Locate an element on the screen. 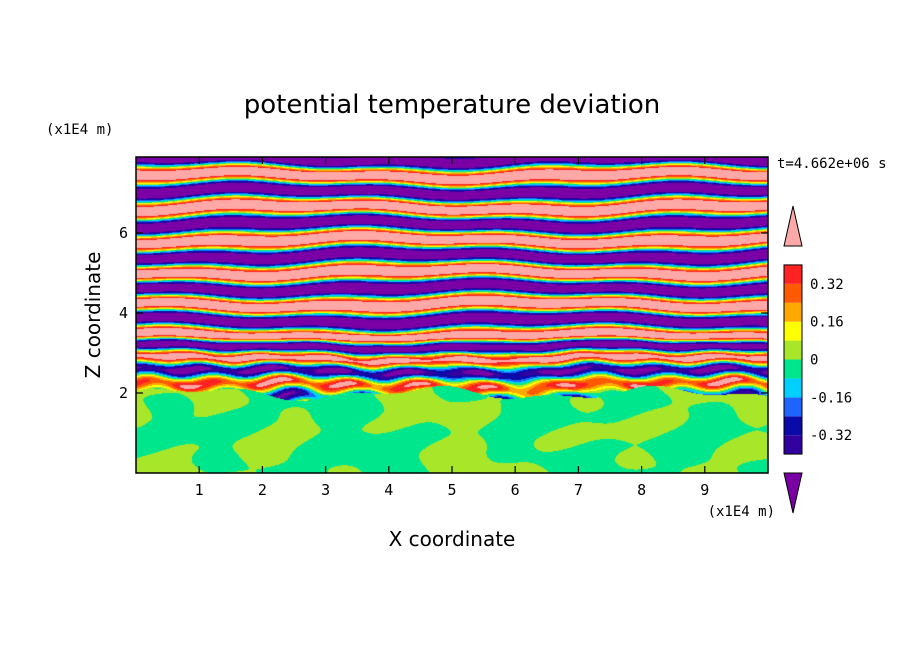  x-tick-label: 8 is located at coordinates (641, 490).